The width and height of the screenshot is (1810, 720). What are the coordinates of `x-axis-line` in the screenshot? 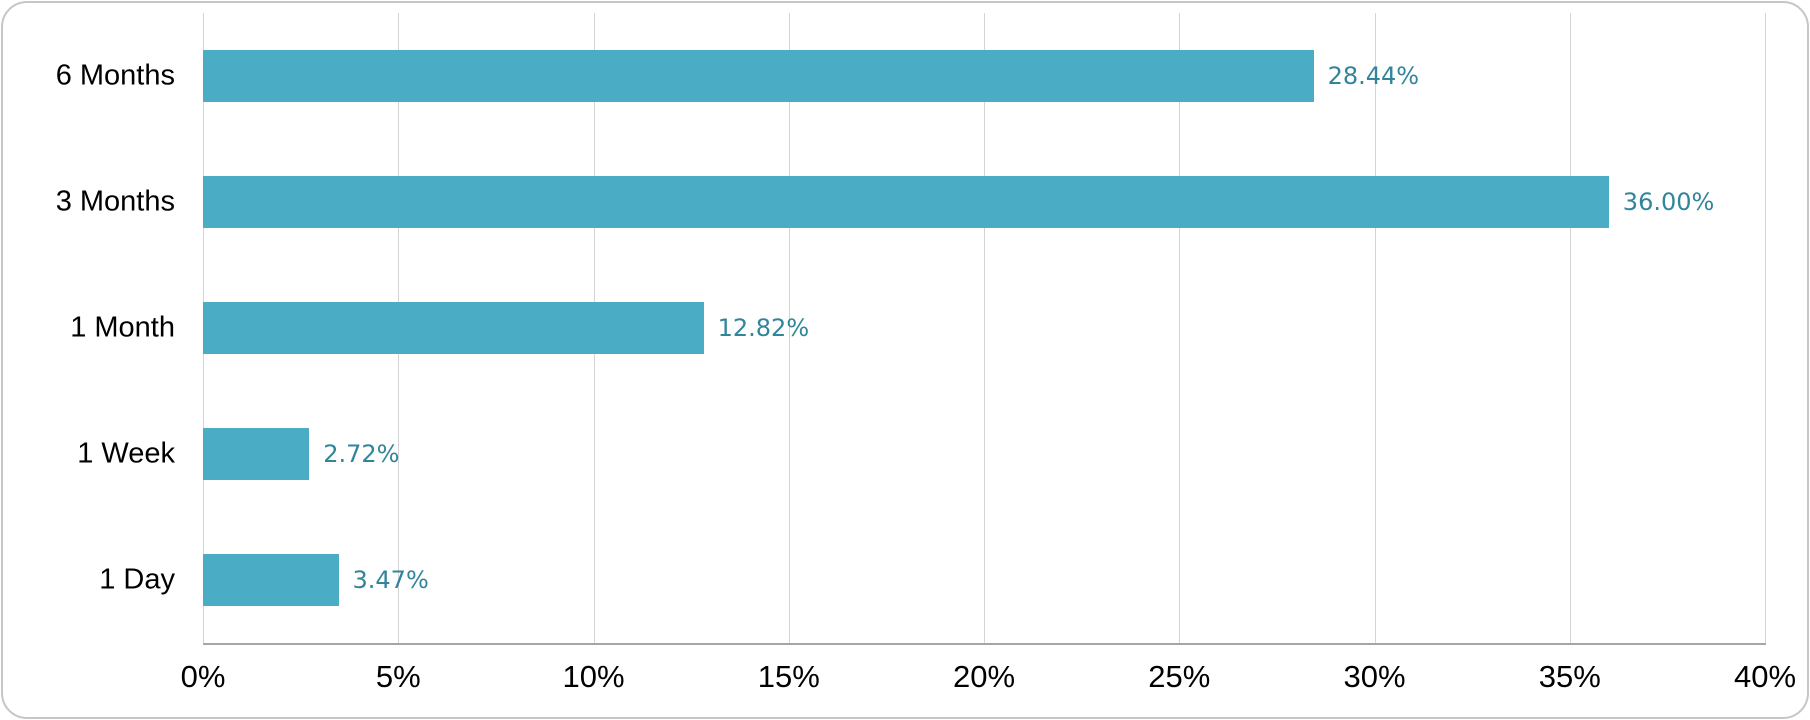 It's located at (984, 644).